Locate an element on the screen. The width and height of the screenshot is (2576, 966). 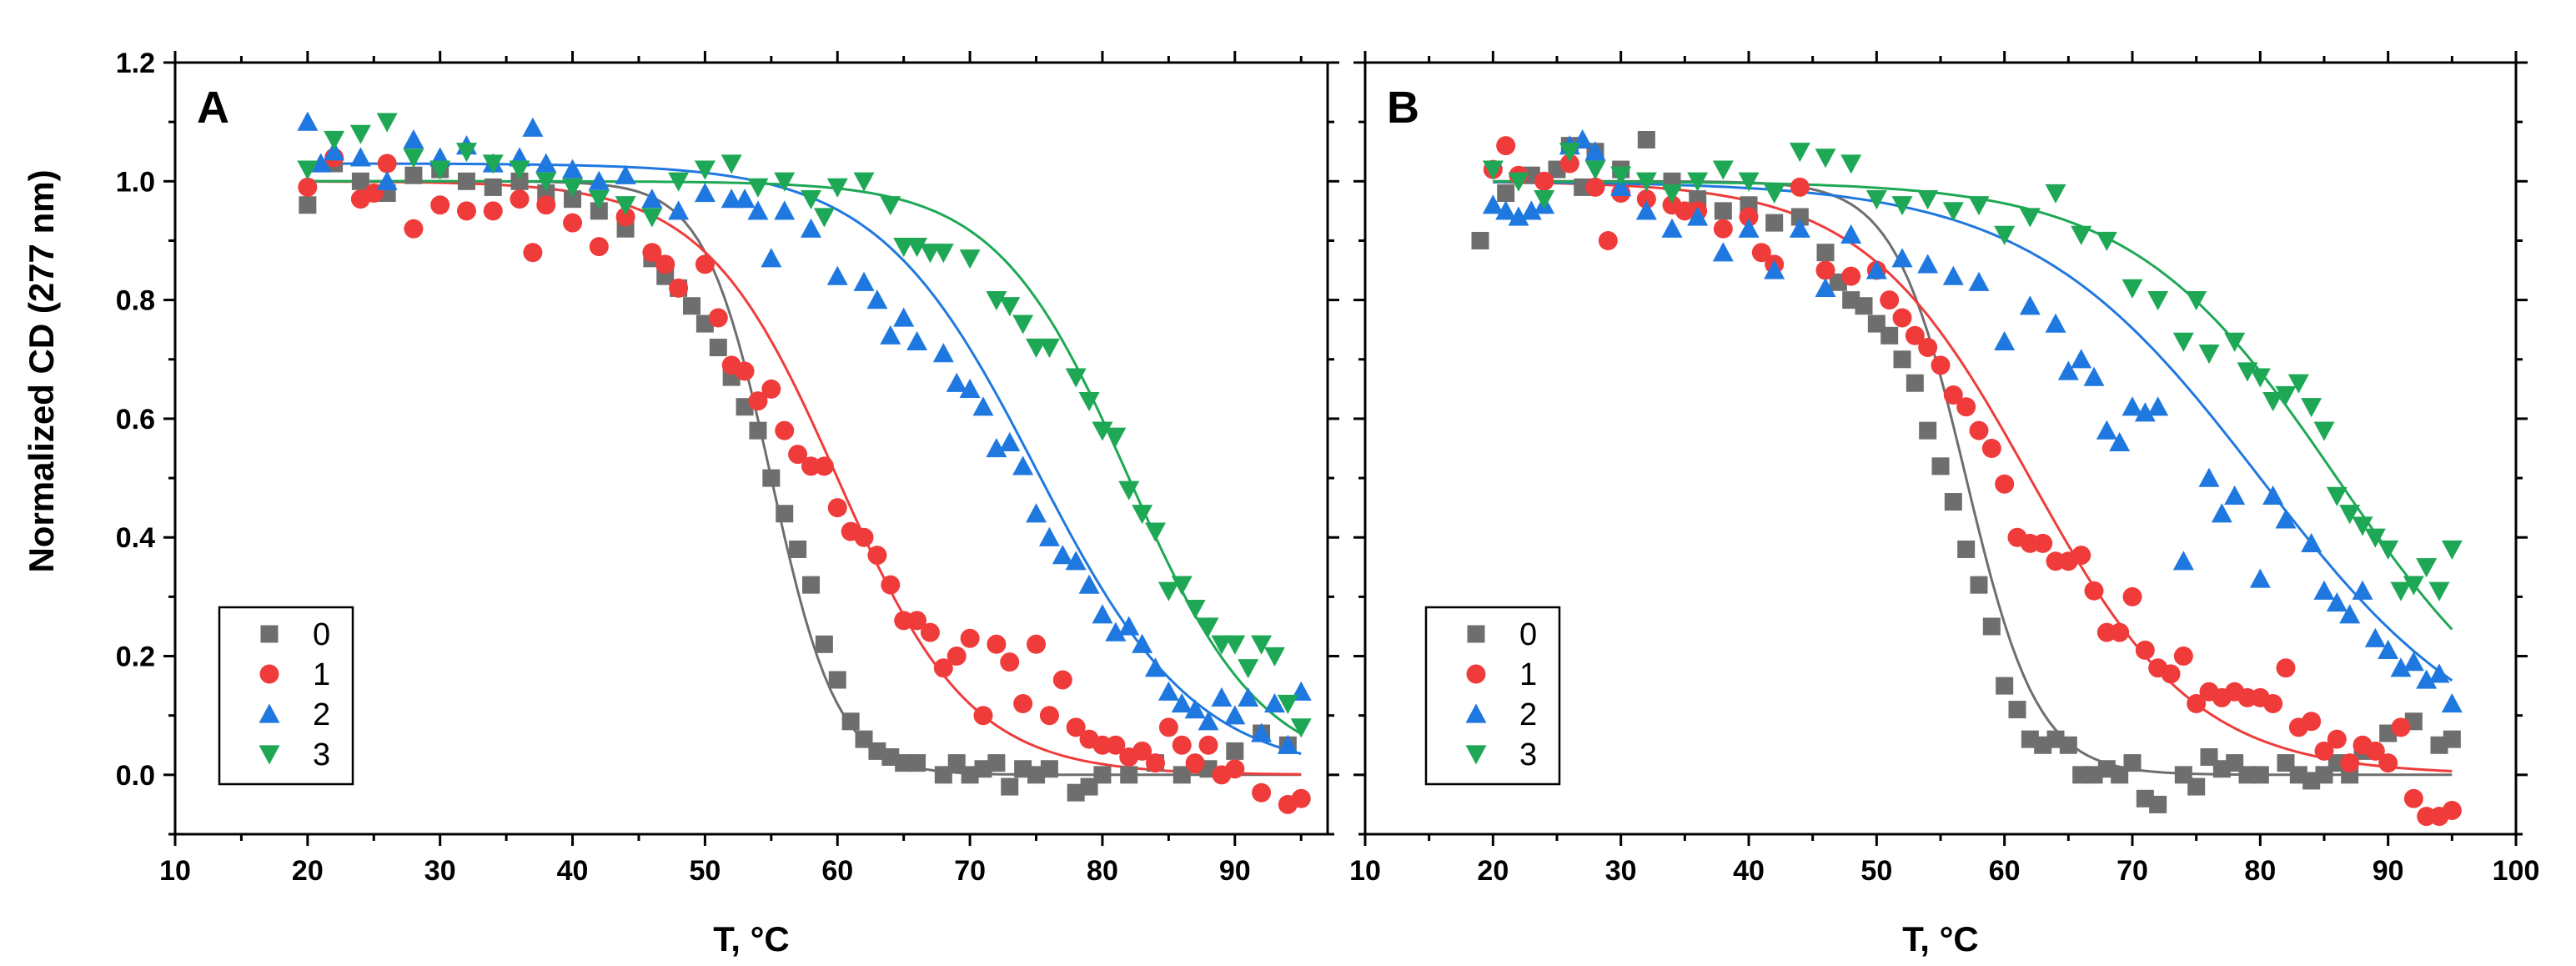
x-tick-label: 60 is located at coordinates (2005, 871).